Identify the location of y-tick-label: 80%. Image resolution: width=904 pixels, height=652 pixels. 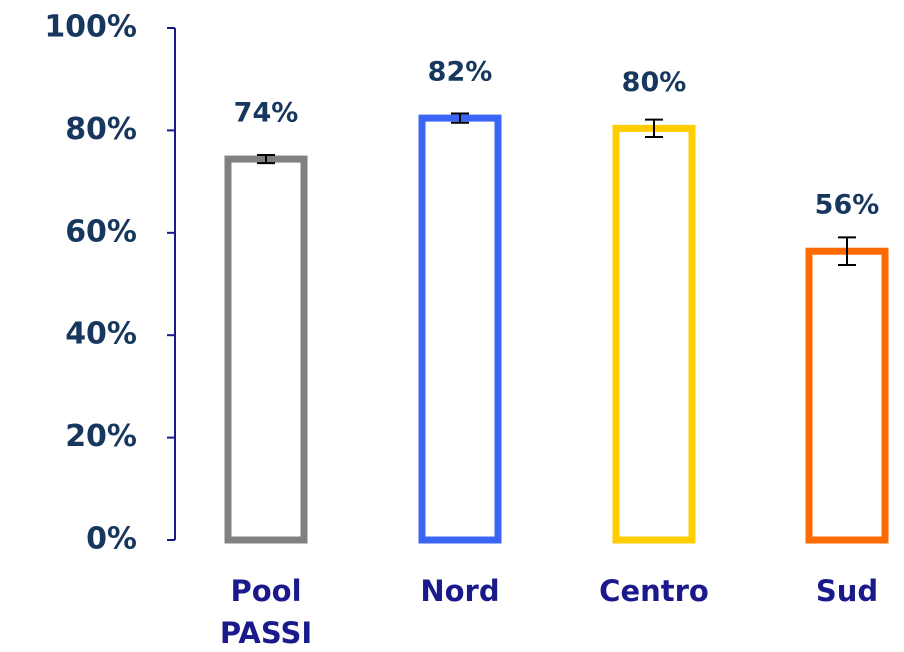
(101, 129).